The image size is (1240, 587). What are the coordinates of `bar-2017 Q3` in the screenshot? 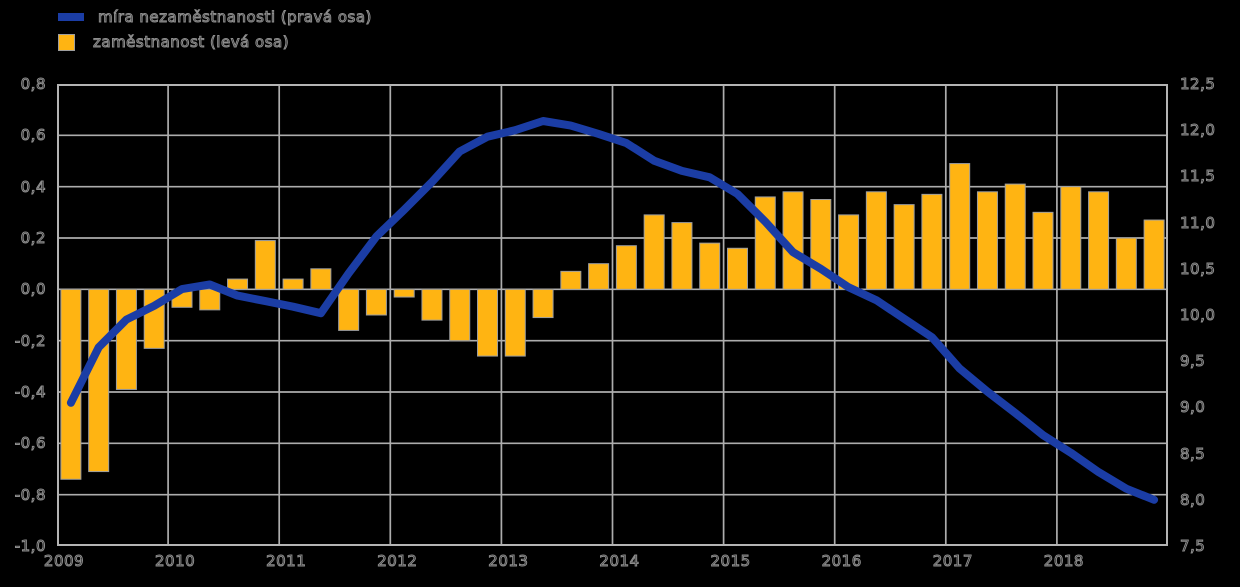 It's located at (1015, 236).